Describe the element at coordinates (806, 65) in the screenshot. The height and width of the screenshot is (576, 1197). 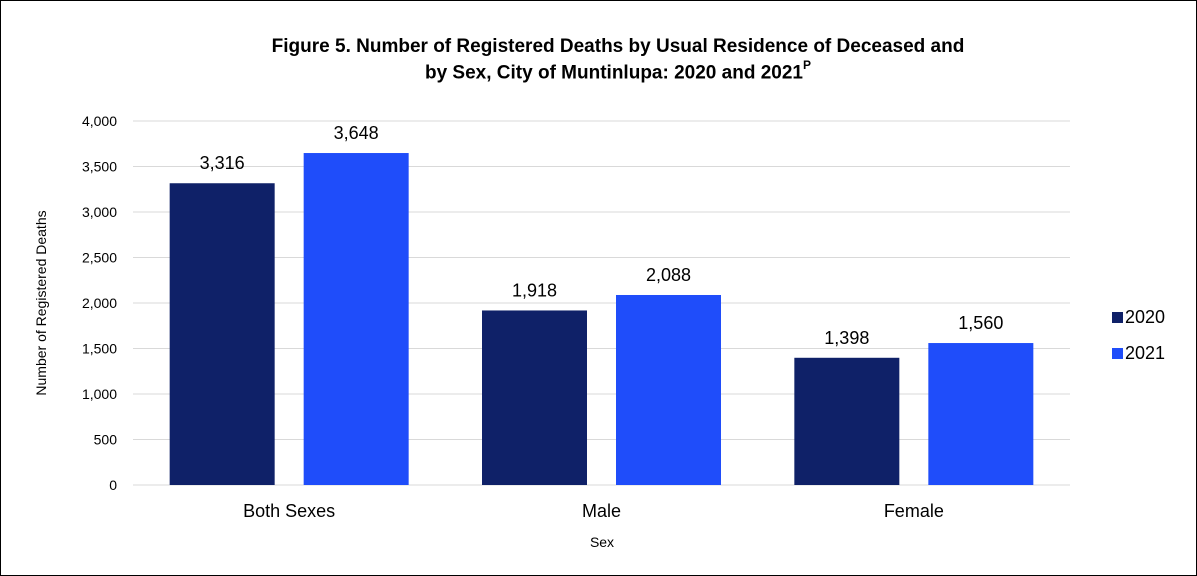
I see `chart-title-superscript: P` at that location.